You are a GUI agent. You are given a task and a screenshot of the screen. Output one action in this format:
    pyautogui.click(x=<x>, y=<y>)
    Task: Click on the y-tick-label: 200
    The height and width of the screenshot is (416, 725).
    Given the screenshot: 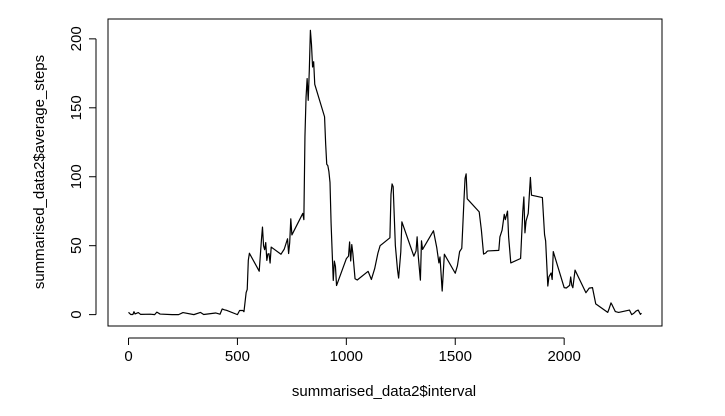 What is the action you would take?
    pyautogui.click(x=76, y=38)
    